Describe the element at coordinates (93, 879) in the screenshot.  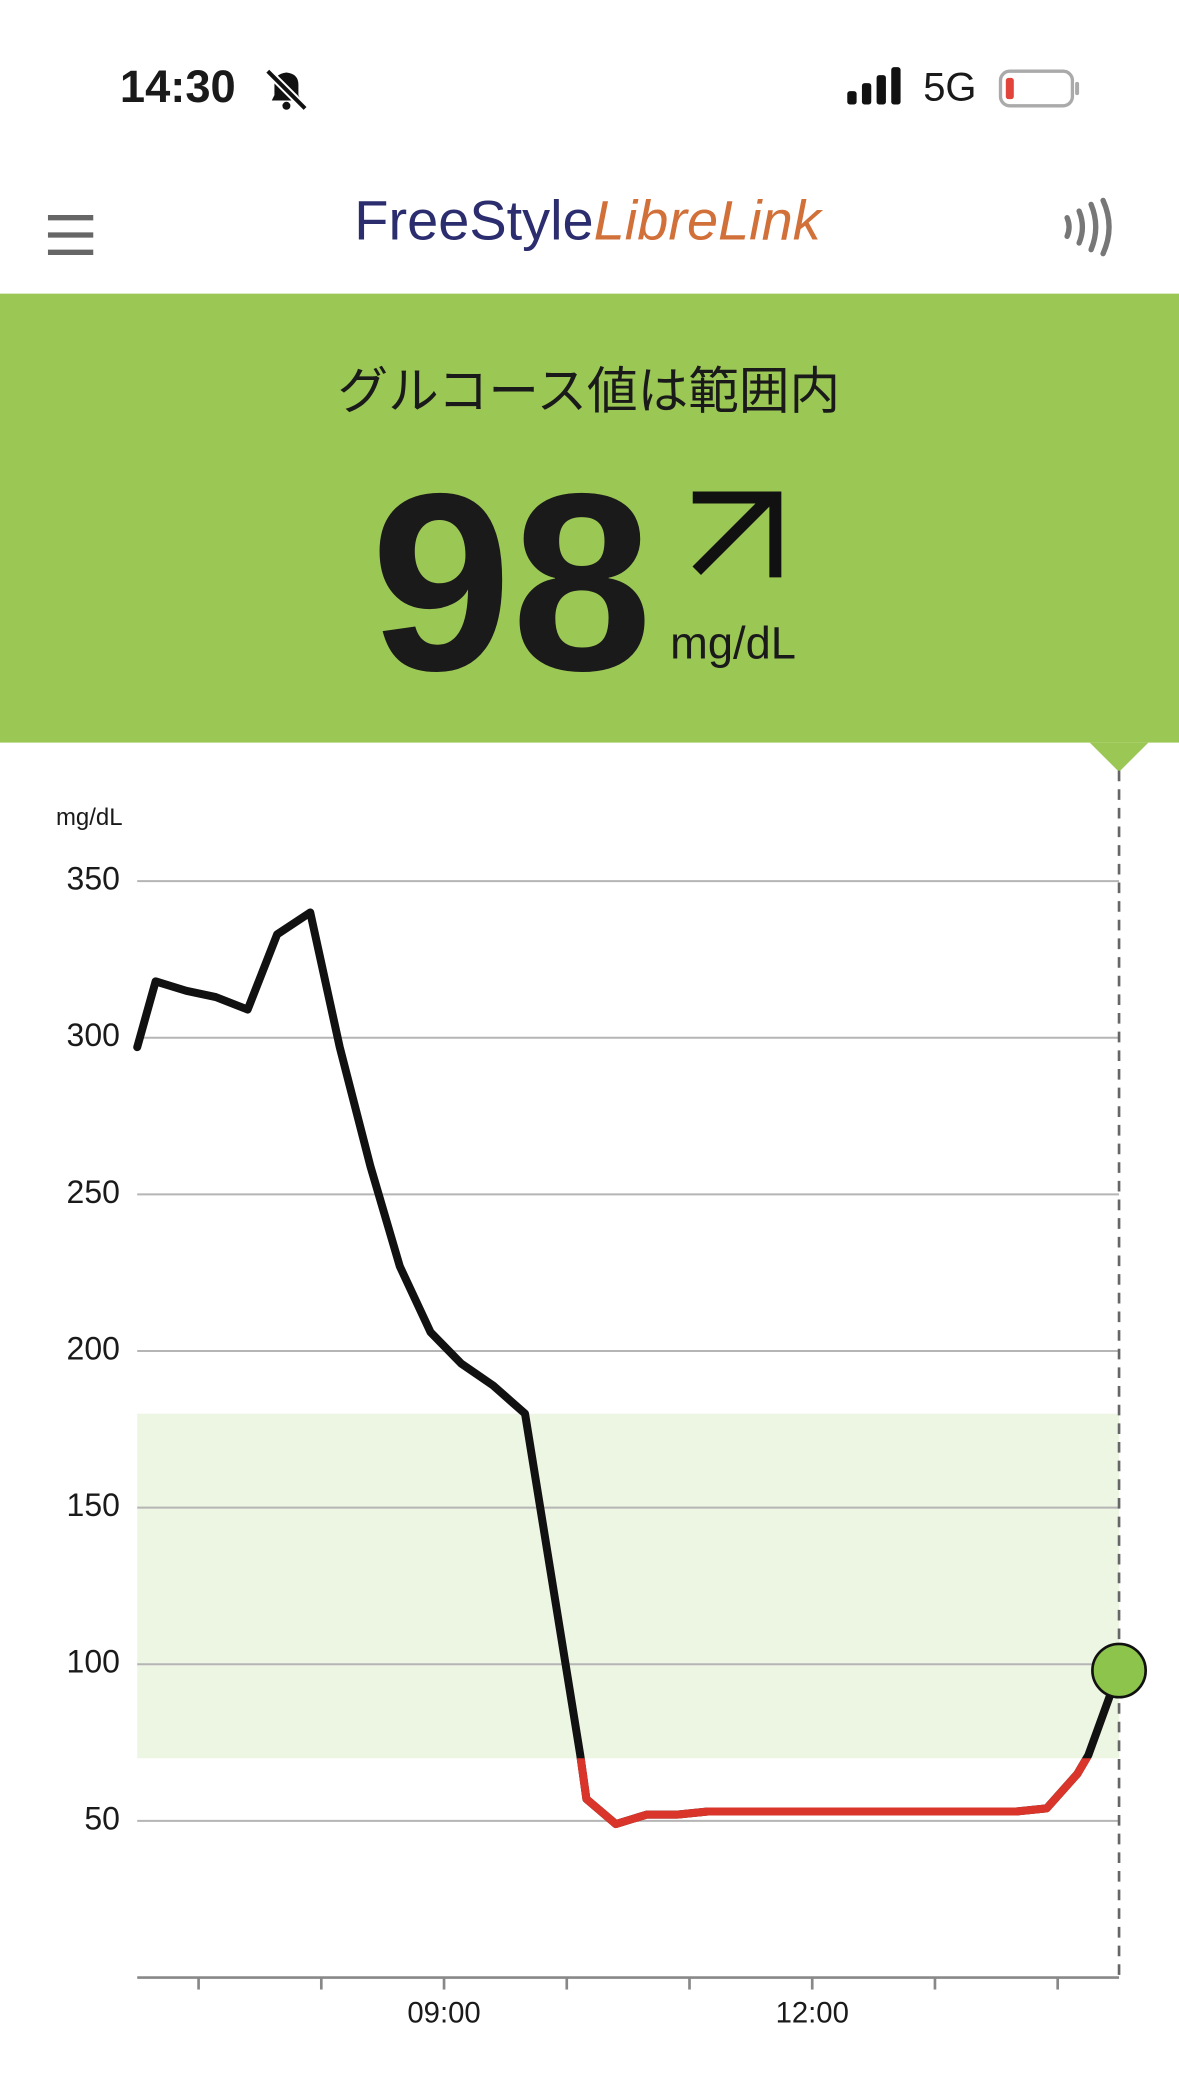
I see `y-tick-label: 350` at that location.